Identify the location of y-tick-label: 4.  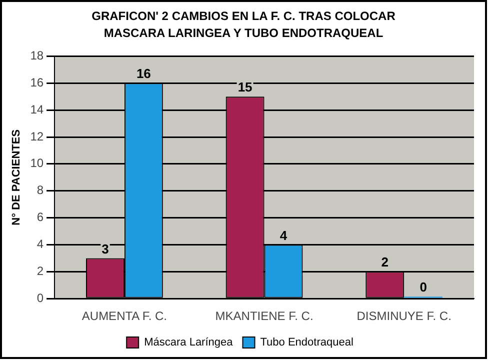
(40, 244).